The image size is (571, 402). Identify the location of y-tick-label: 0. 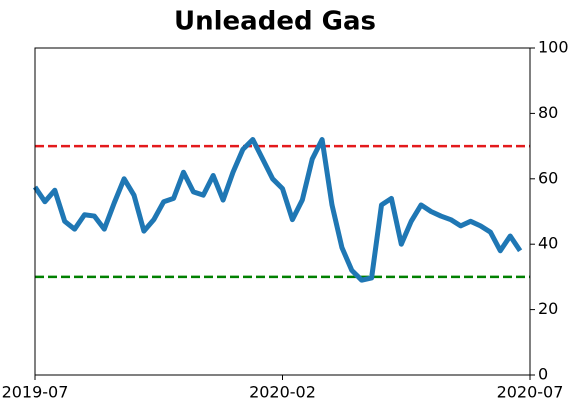
(543, 374).